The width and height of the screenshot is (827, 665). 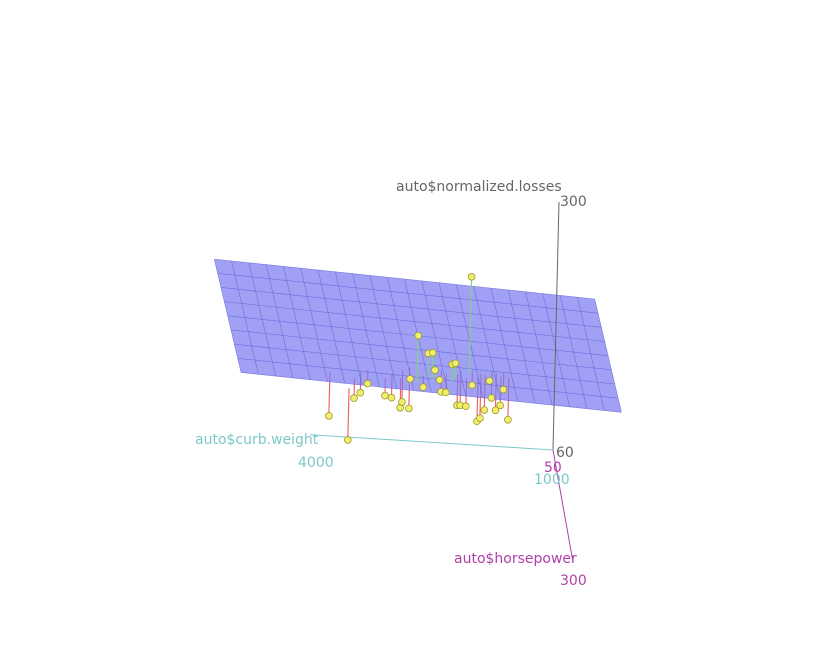 What do you see at coordinates (257, 440) in the screenshot?
I see `x-axis-label: auto$curb.weight` at bounding box center [257, 440].